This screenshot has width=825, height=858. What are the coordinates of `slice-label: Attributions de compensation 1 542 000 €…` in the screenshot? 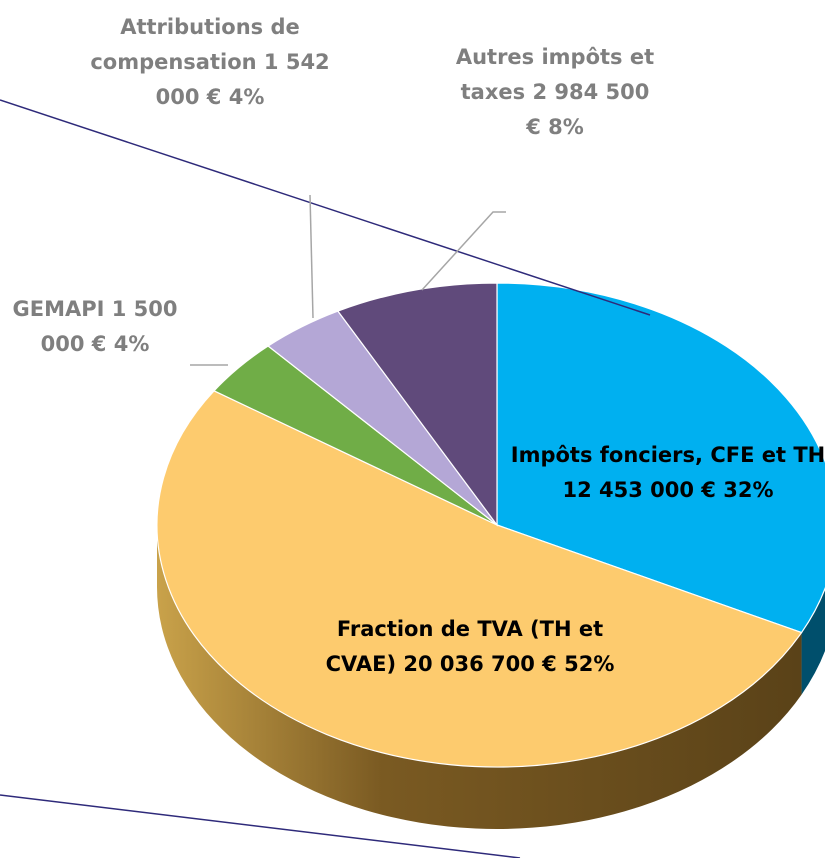 It's located at (210, 62).